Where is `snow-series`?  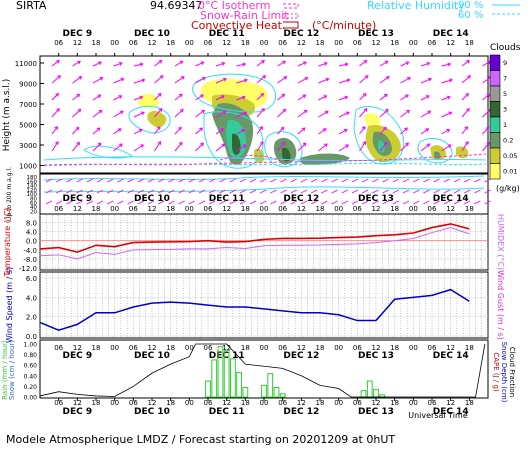 snow-series is located at coordinates (262, 370).